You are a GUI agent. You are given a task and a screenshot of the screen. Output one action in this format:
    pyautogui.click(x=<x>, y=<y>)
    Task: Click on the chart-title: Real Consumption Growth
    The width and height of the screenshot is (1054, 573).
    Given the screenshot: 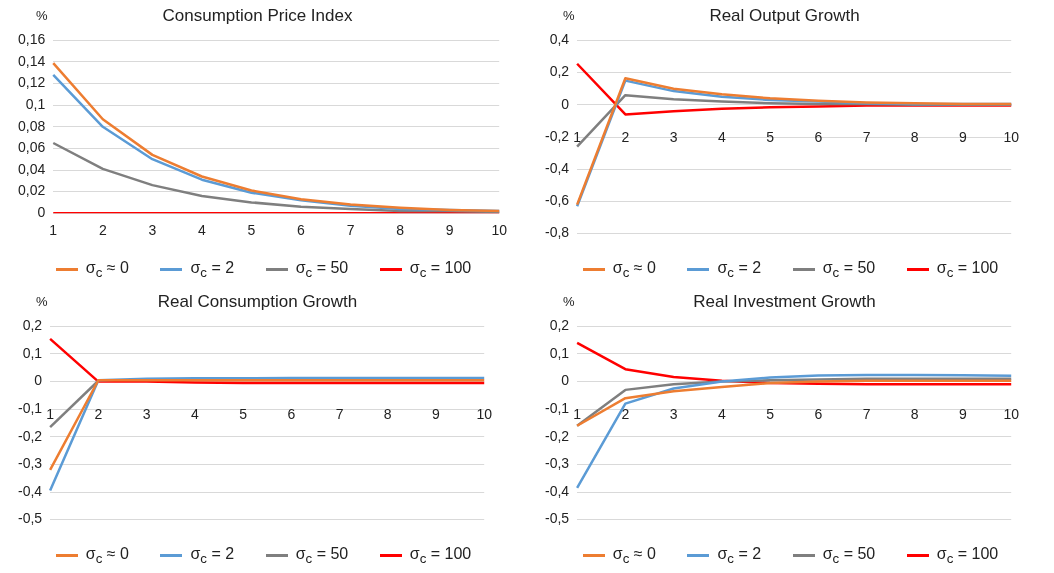 What is the action you would take?
    pyautogui.click(x=257, y=301)
    